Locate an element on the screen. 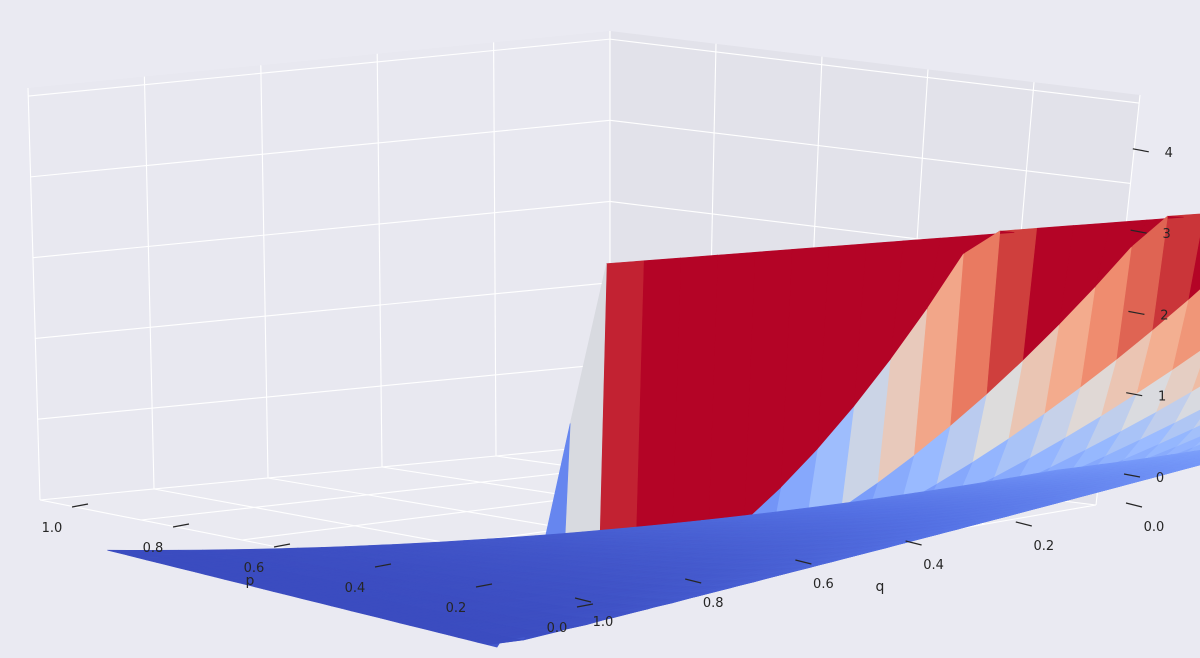 The image size is (1200, 658). z-tick-label: 3 is located at coordinates (1166, 234).